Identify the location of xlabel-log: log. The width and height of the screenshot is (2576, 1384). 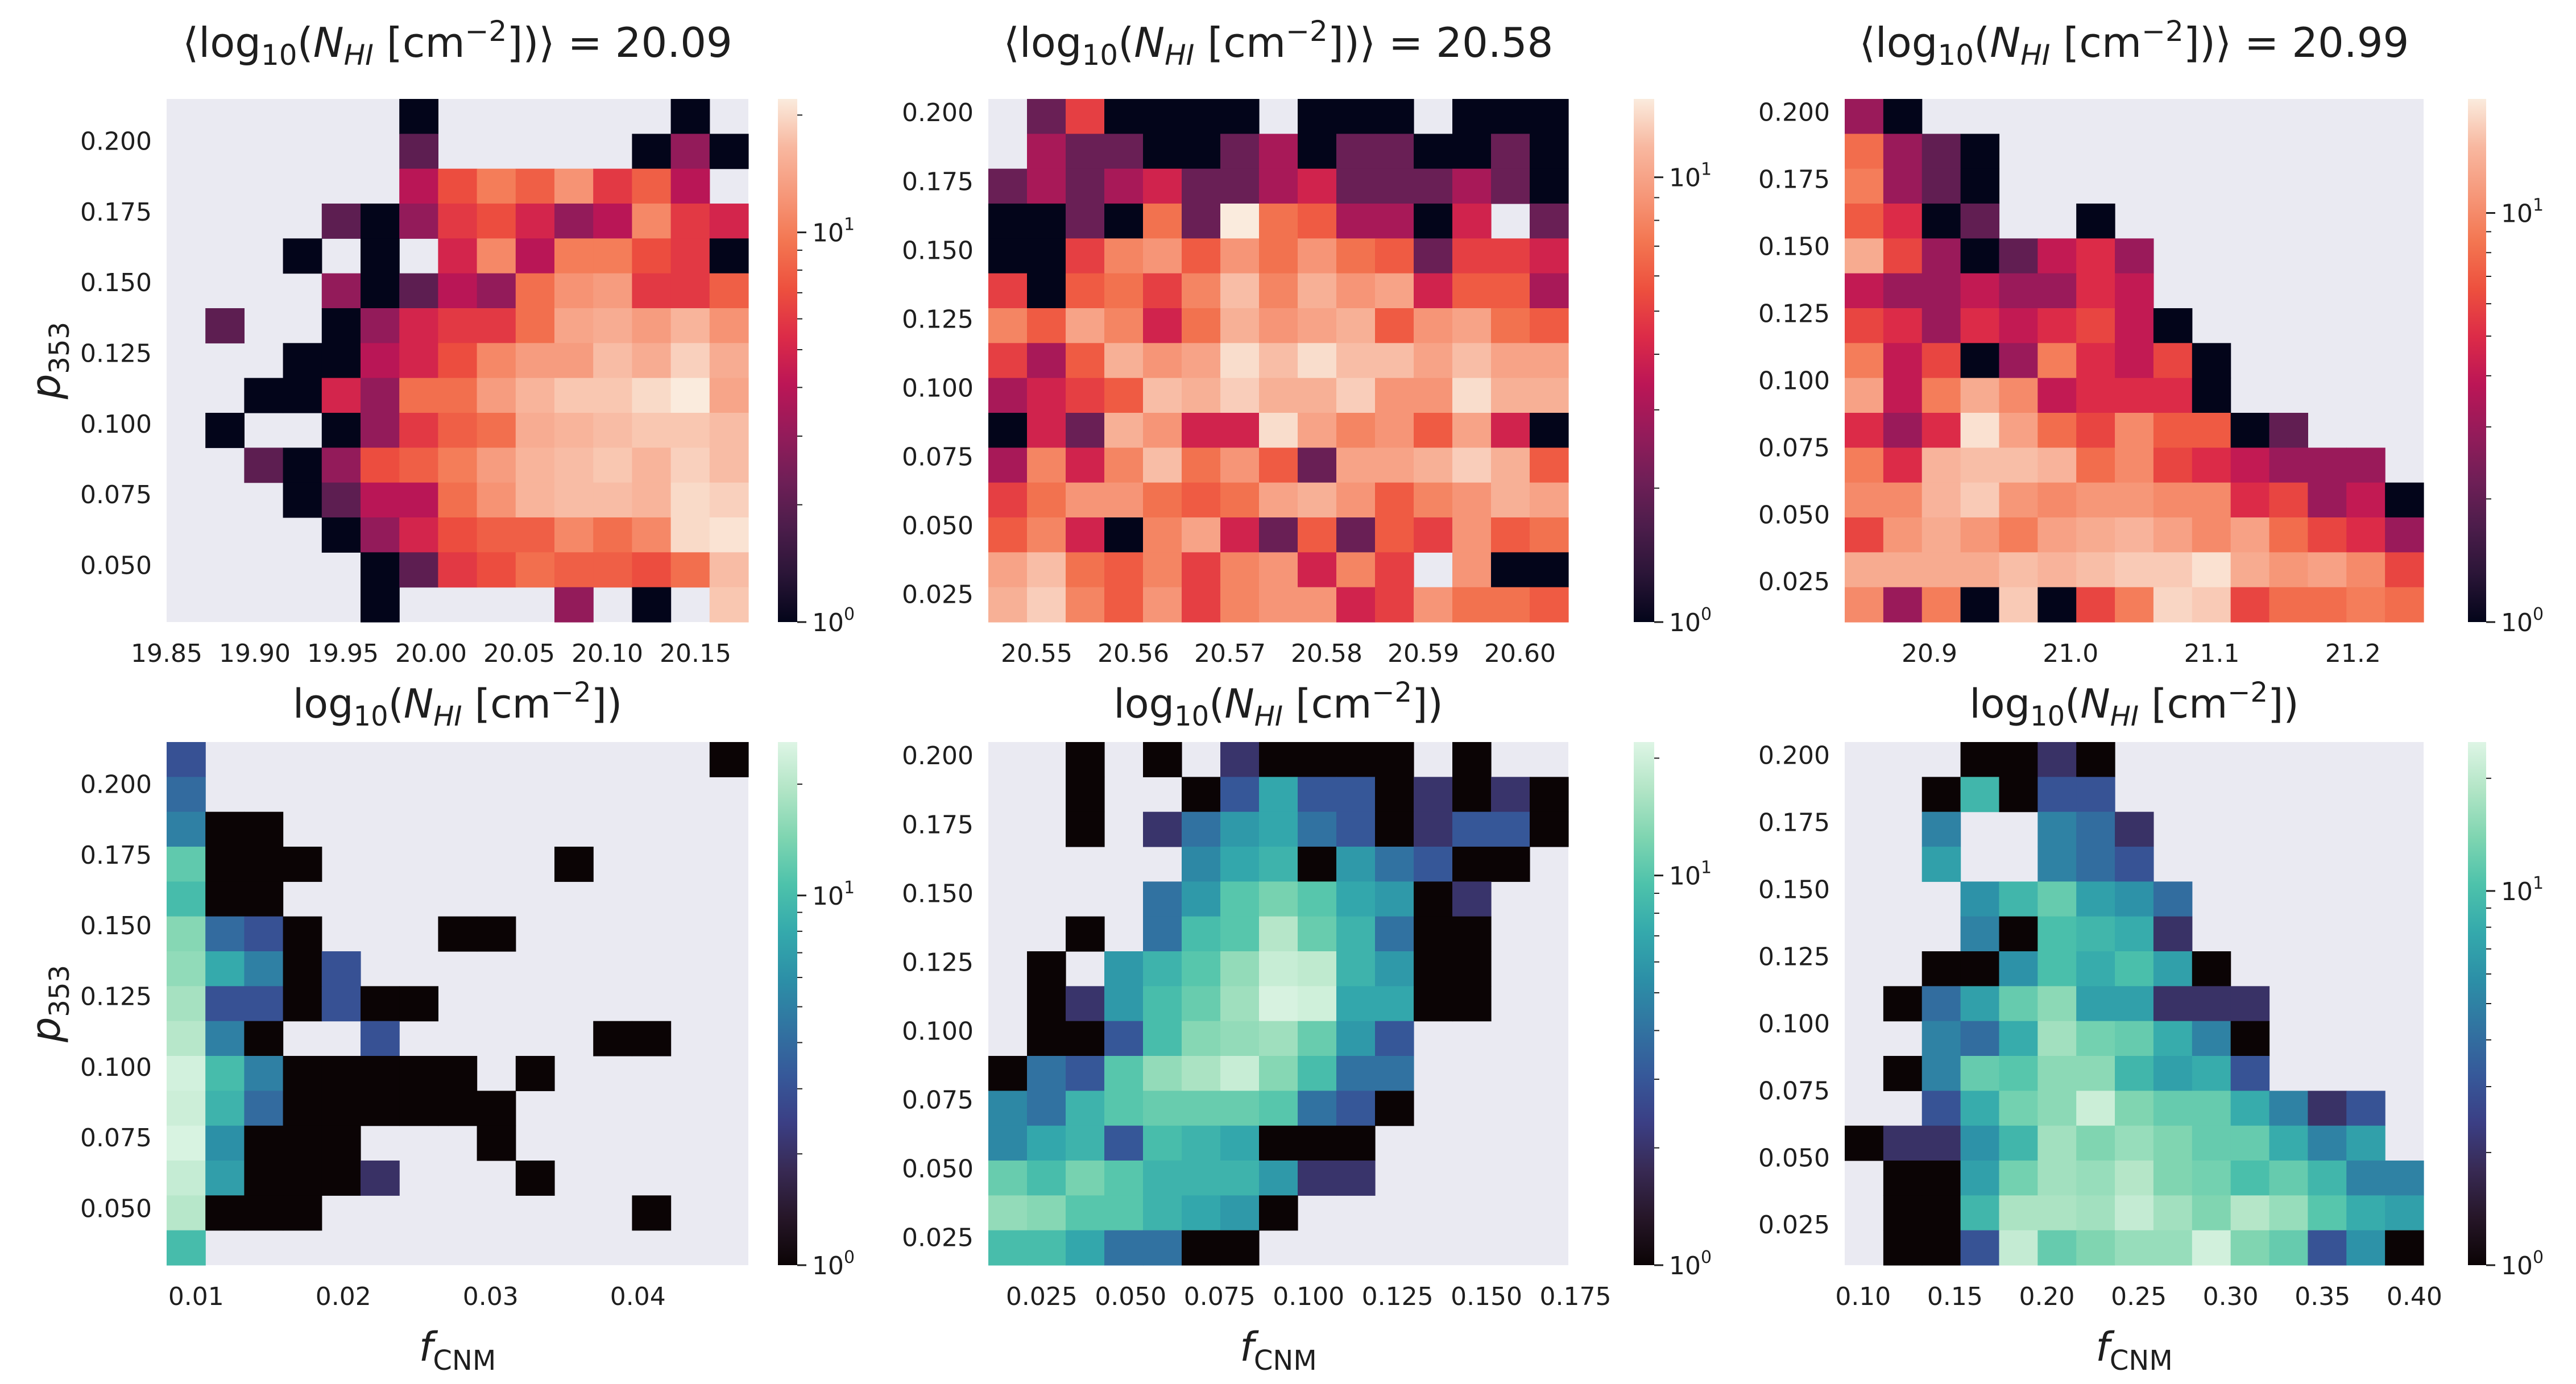
(1999, 704).